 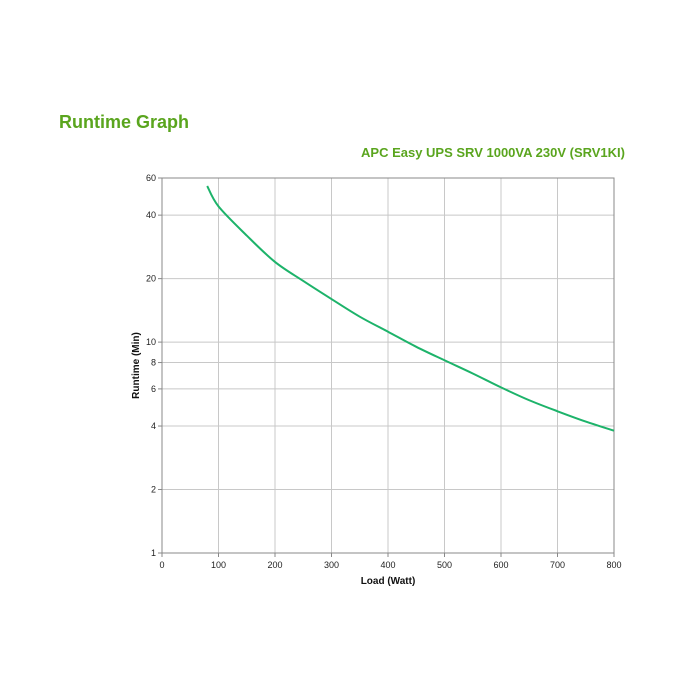 I want to click on y-tick-label: 60, so click(x=151, y=178).